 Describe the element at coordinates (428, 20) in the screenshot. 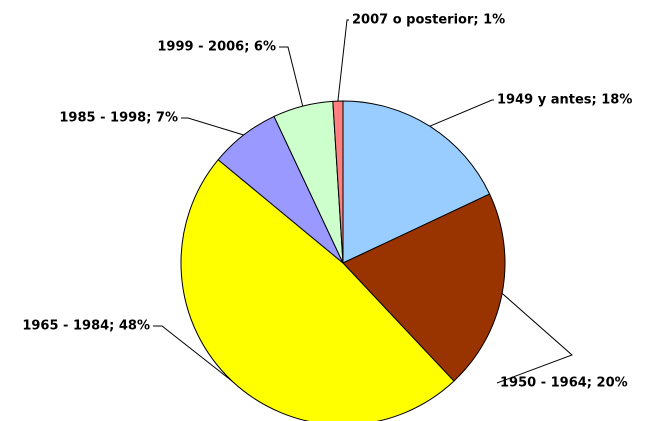

I see `slice-label: 2007 o posterior; 1%` at that location.